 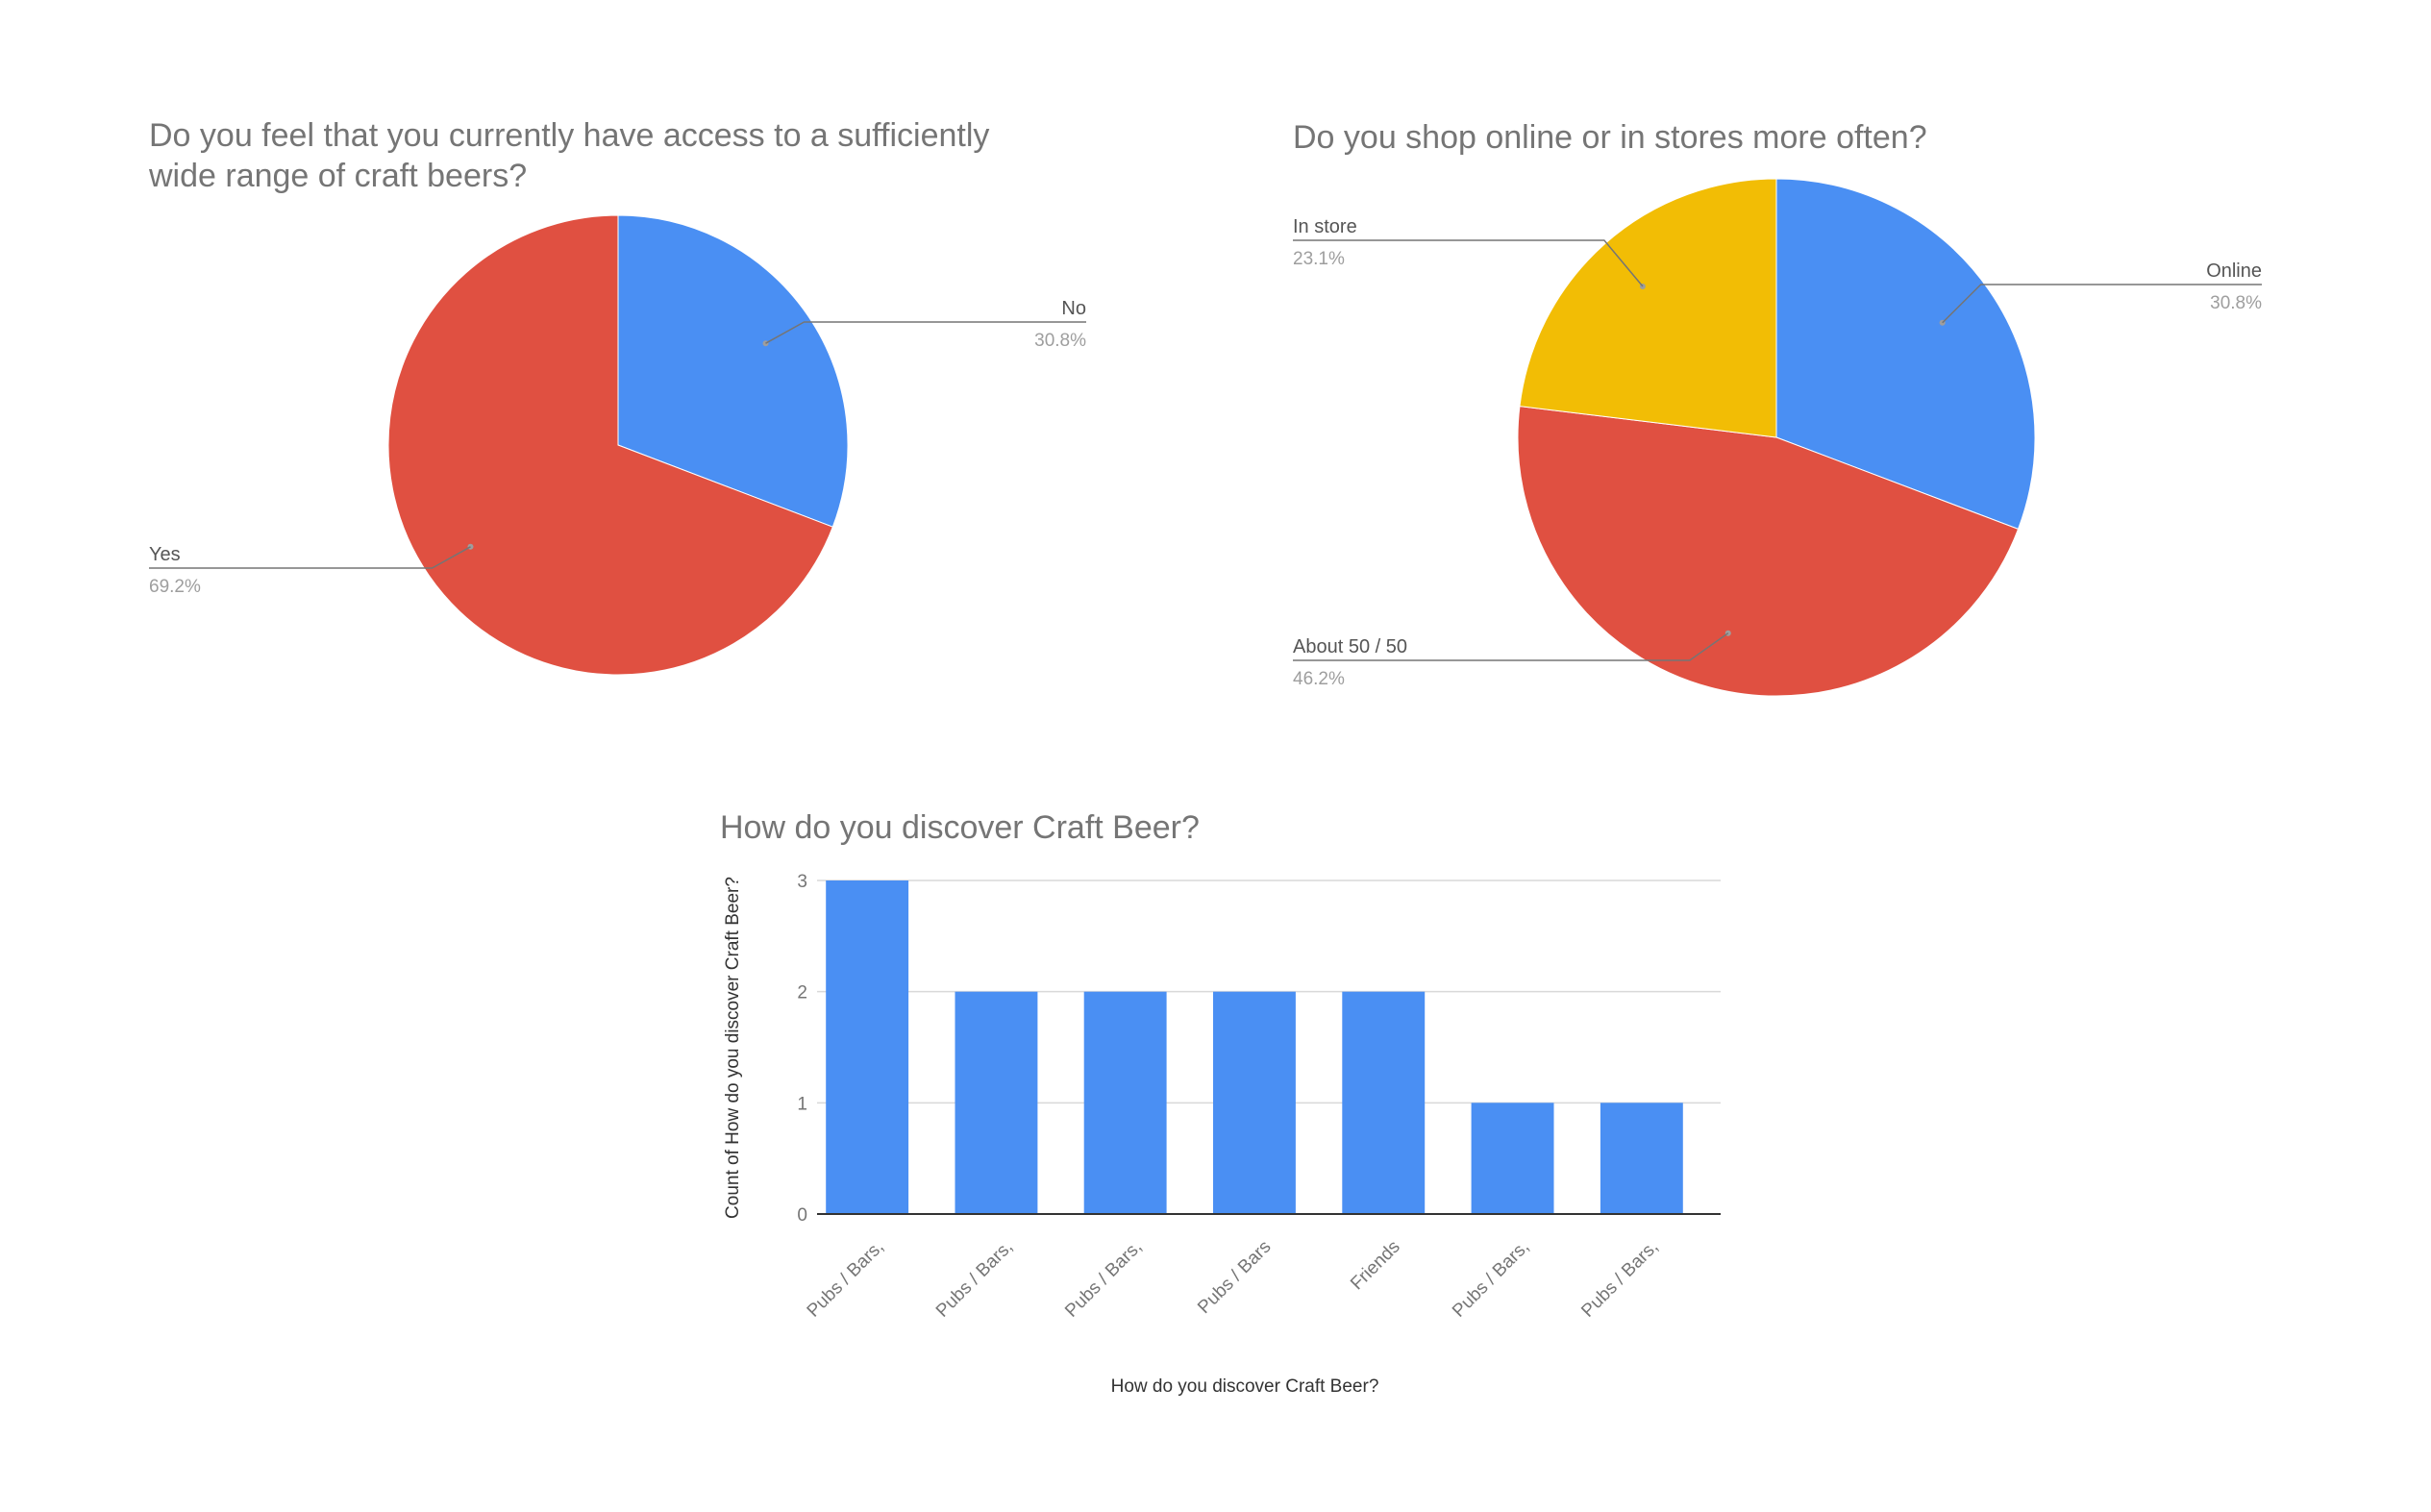 I want to click on pie2-percent: 46.2%, so click(x=1319, y=679).